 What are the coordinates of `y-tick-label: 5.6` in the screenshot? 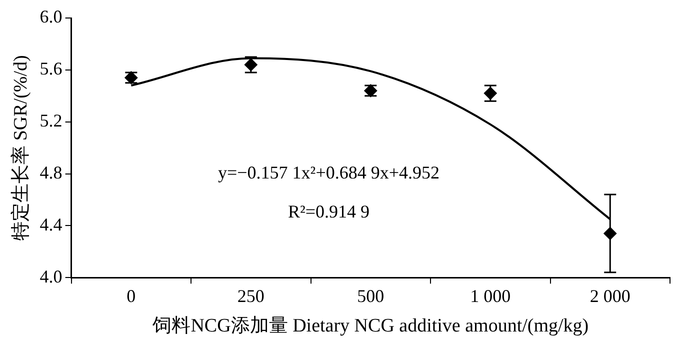 It's located at (51, 68).